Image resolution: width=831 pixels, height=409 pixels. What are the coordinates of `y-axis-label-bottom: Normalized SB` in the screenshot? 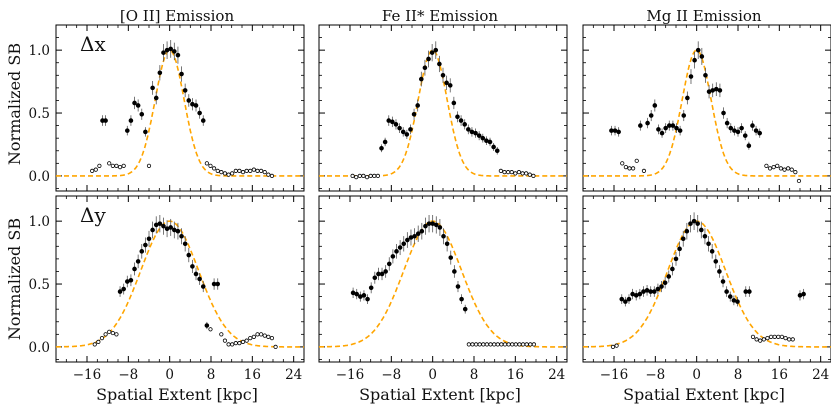 It's located at (14, 279).